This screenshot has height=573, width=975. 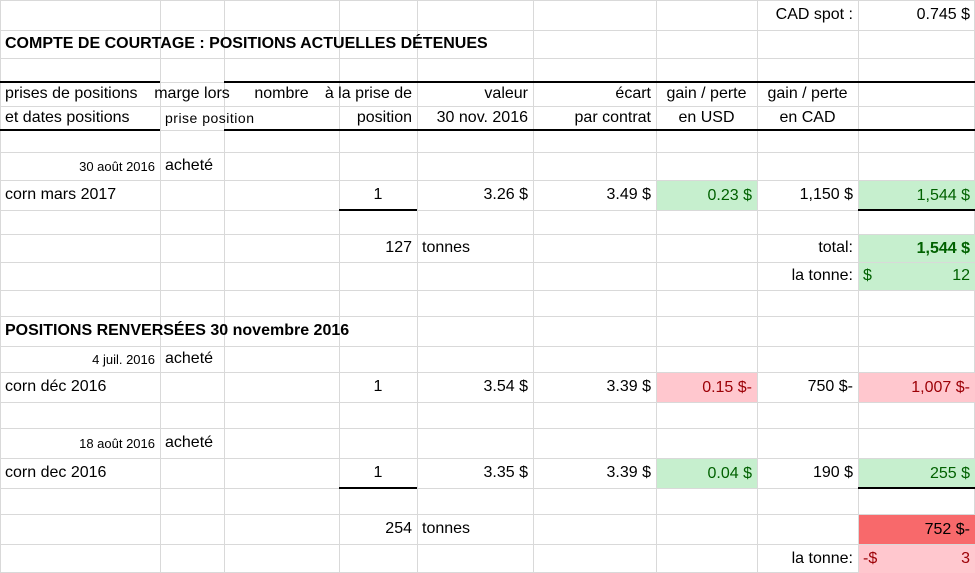 What do you see at coordinates (117, 166) in the screenshot?
I see `date: 30 août 2016` at bounding box center [117, 166].